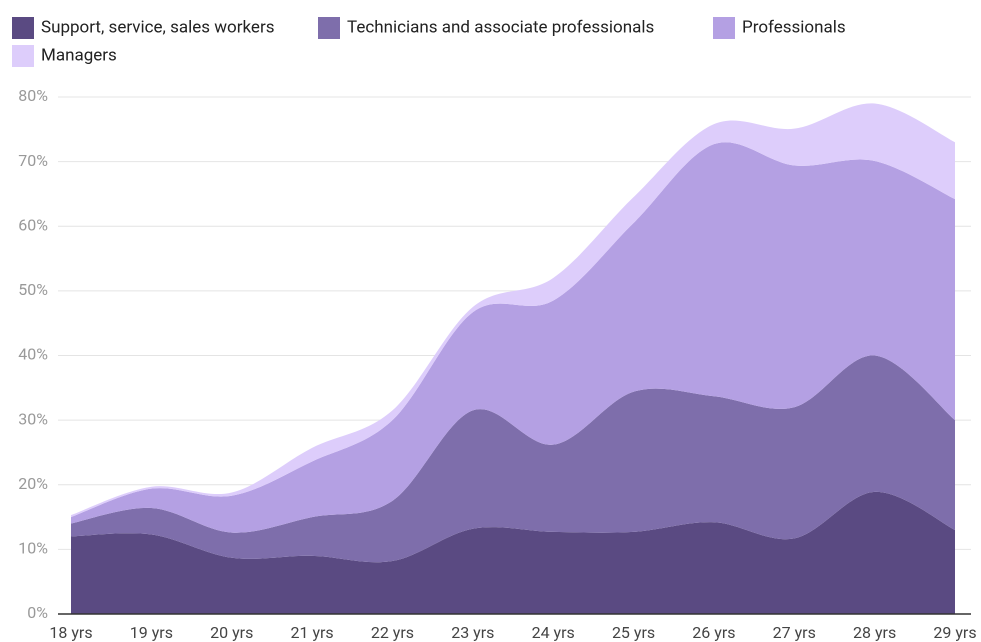 This screenshot has width=981, height=642. I want to click on y-tick-label: 80%, so click(33, 95).